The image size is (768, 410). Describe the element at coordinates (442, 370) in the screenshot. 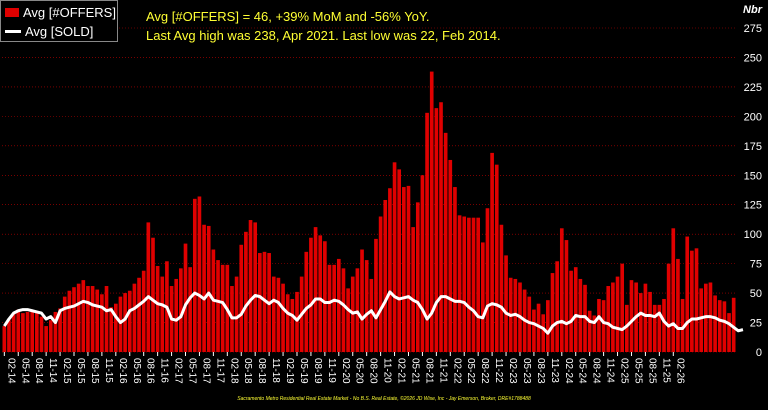

I see `x-tick-label: 11-21` at that location.